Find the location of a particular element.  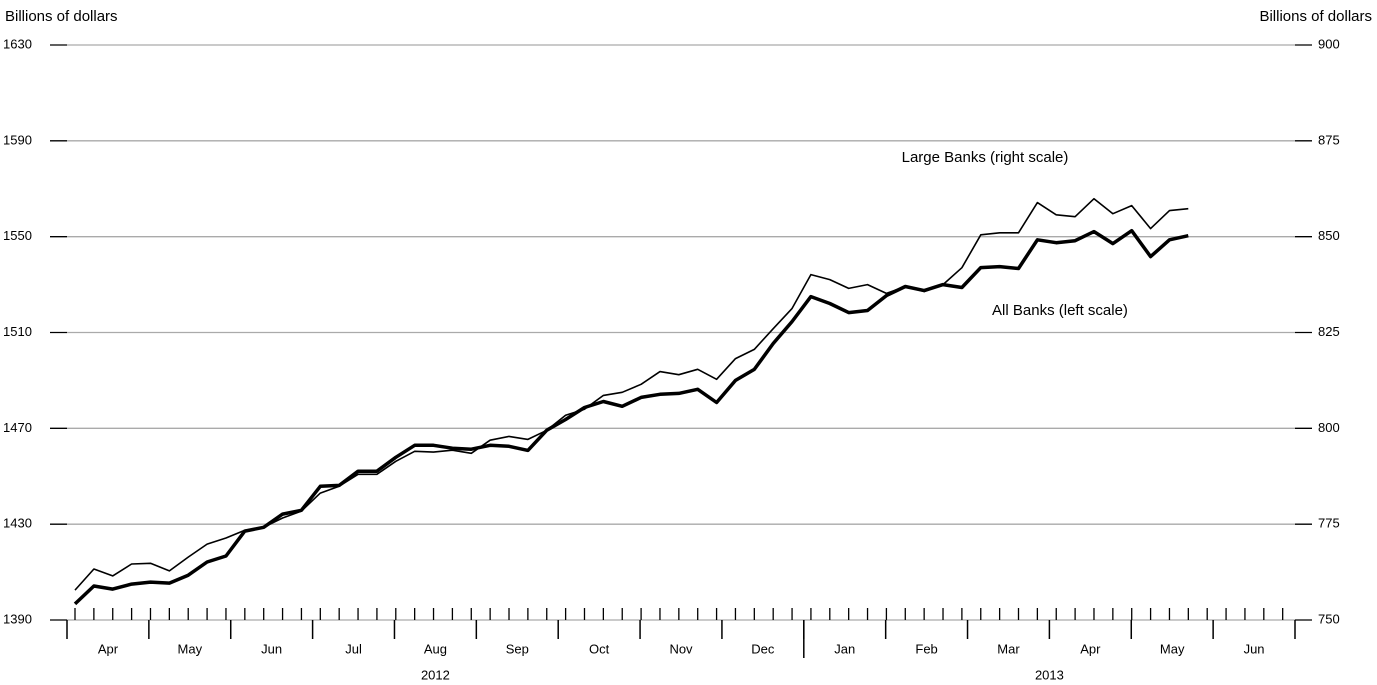

y-tick-label: 1510 is located at coordinates (17, 331).